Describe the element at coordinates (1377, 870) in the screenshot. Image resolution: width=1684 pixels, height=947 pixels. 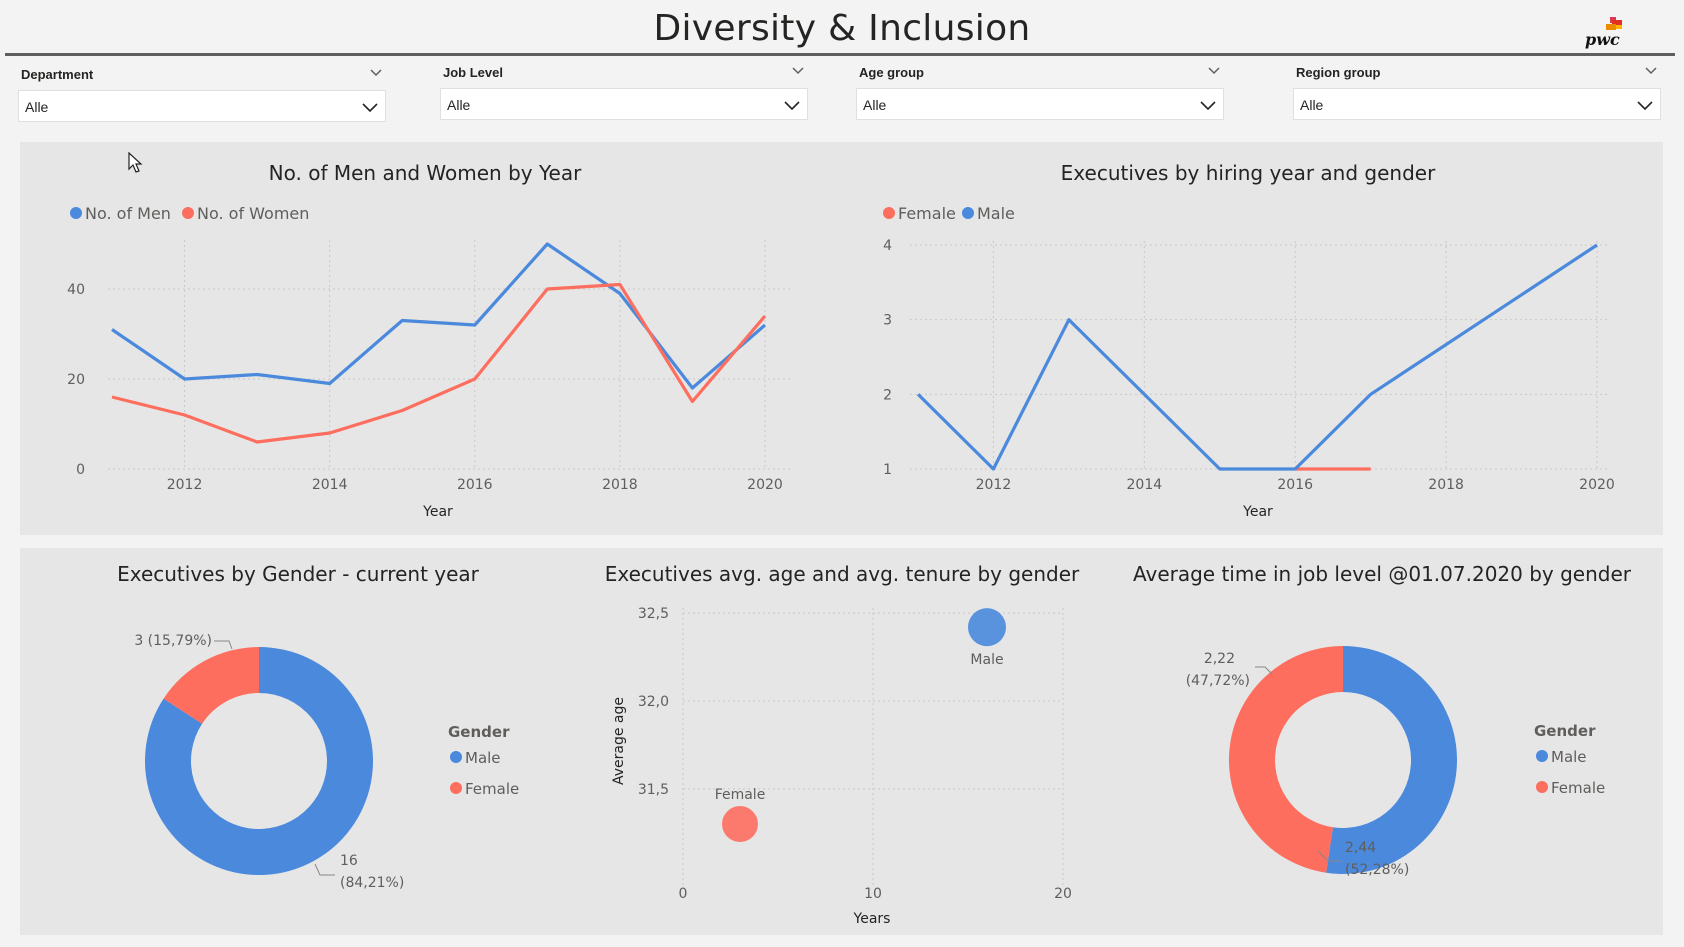
I see `slice-label-male-percent: (52,28%)` at that location.